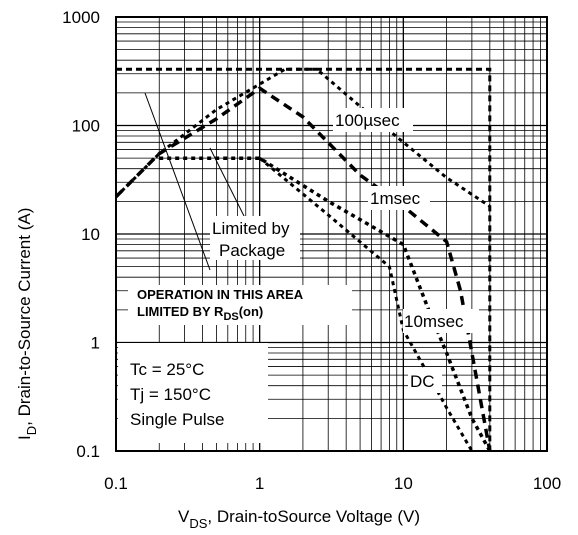 The width and height of the screenshot is (578, 535). I want to click on x-tick-label: 100, so click(547, 483).